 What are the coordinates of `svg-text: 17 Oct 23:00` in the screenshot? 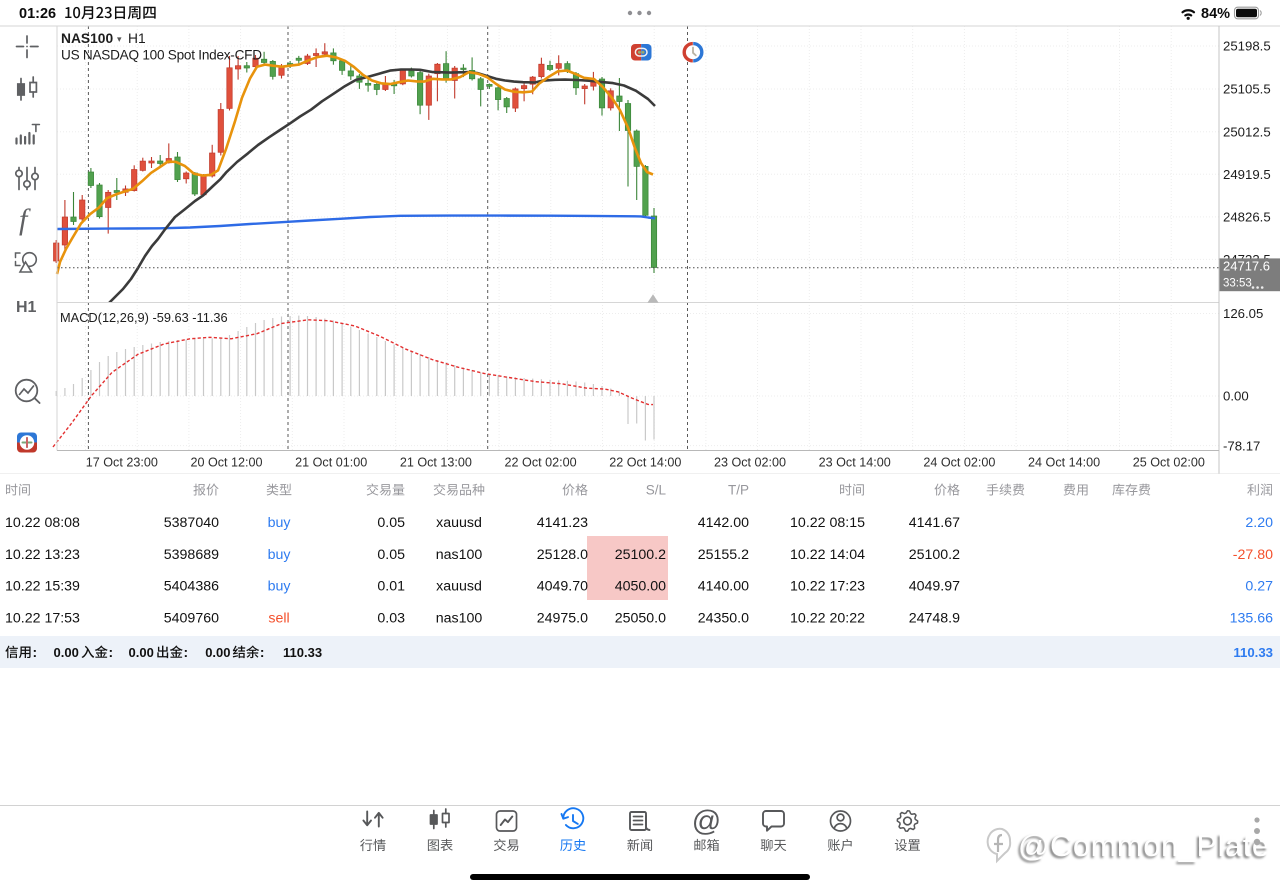 It's located at (122, 463).